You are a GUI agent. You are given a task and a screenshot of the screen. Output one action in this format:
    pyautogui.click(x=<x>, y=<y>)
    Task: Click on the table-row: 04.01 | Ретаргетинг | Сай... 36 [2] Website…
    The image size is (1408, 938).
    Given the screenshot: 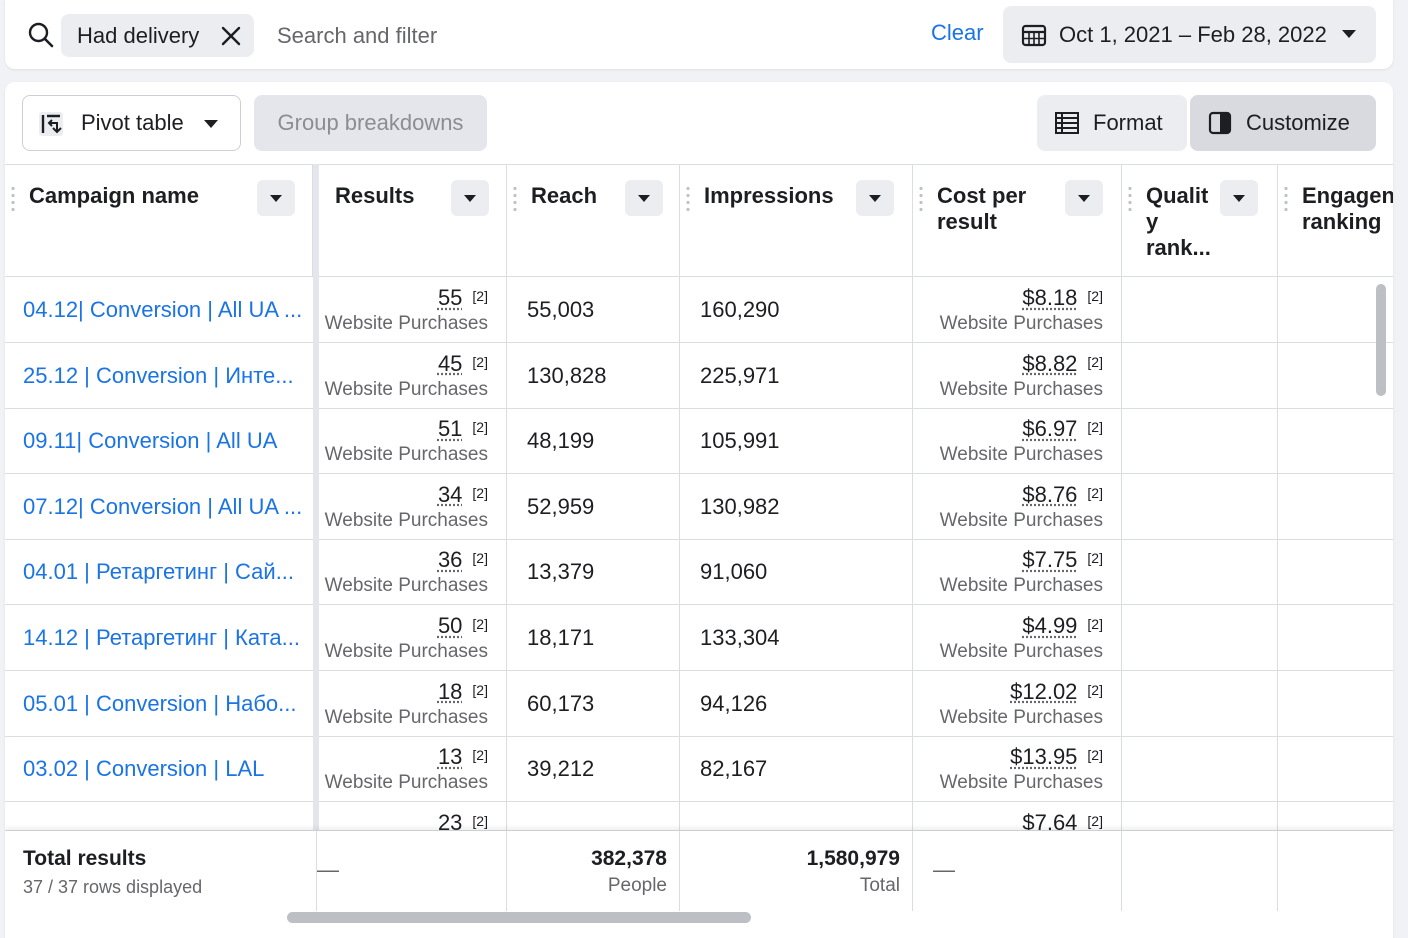 What is the action you would take?
    pyautogui.click(x=699, y=572)
    